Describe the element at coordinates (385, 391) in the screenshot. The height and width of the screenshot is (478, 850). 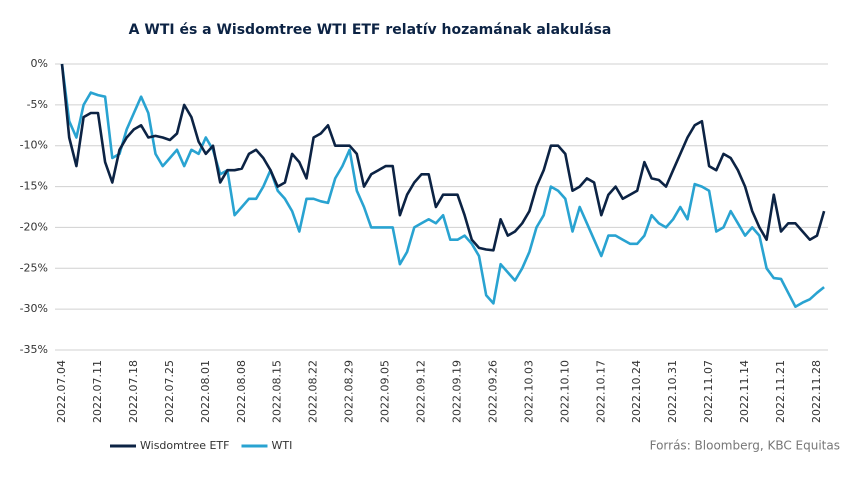
I see `x-tick-label: 2022.09.05` at that location.